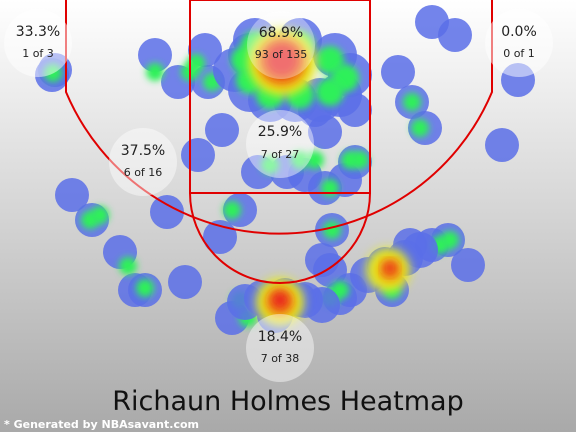  I want to click on zone-paint: 25.9% 7 of 27, so click(280, 144).